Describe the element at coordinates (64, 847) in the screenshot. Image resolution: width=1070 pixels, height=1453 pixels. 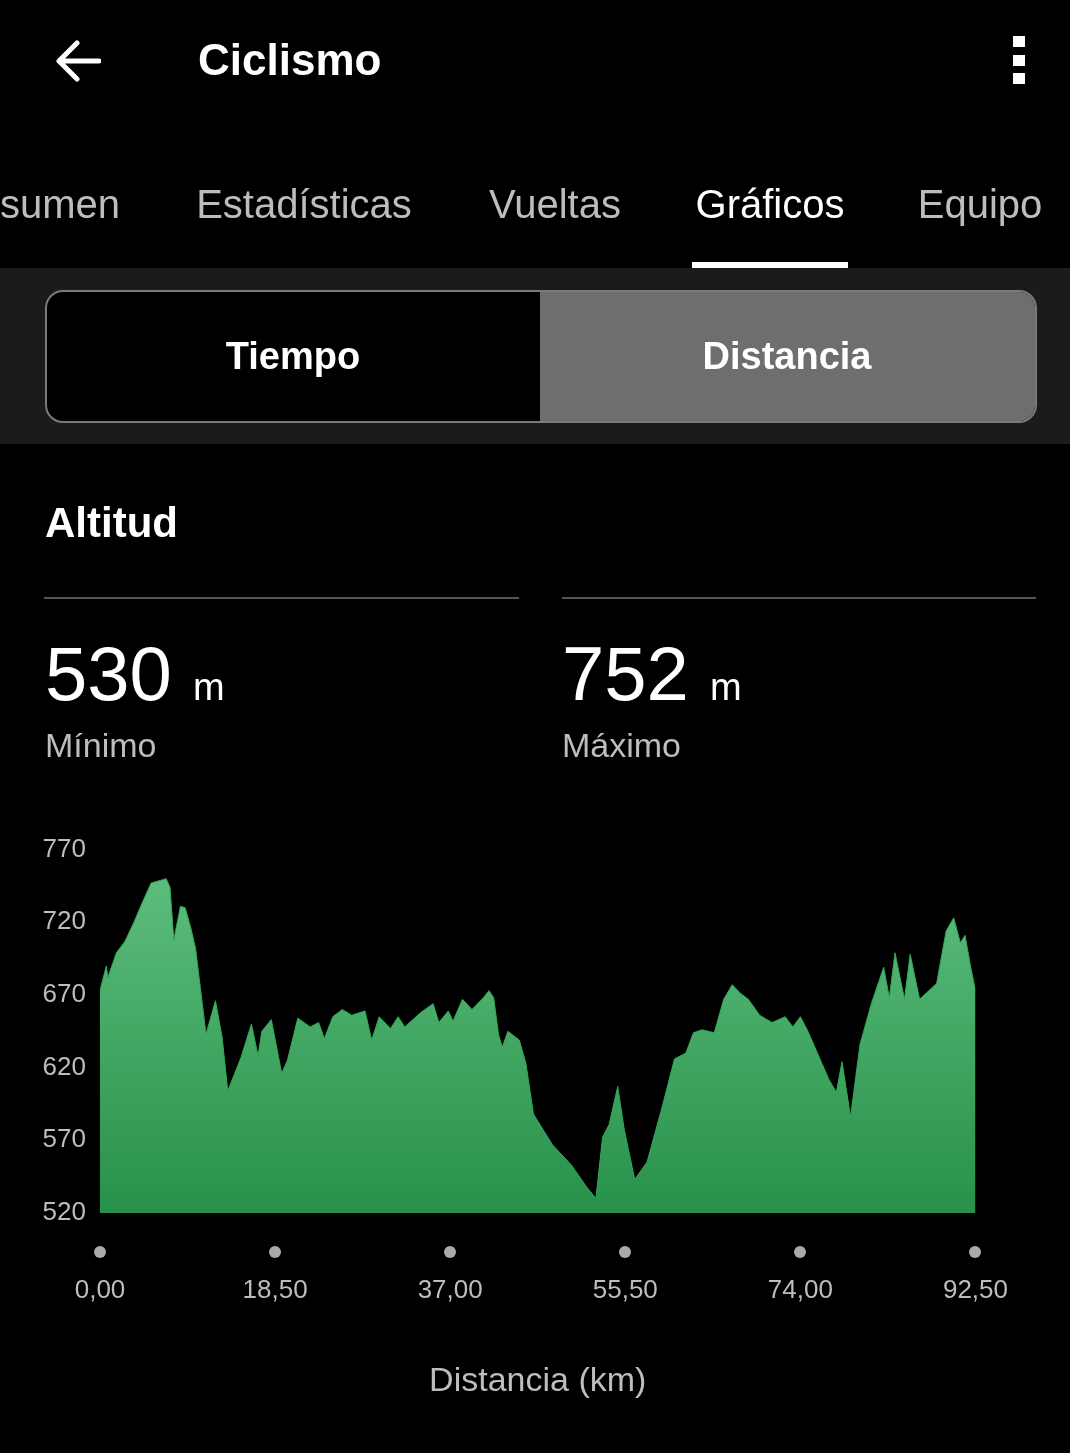
I see `y-tick-label: 770` at that location.